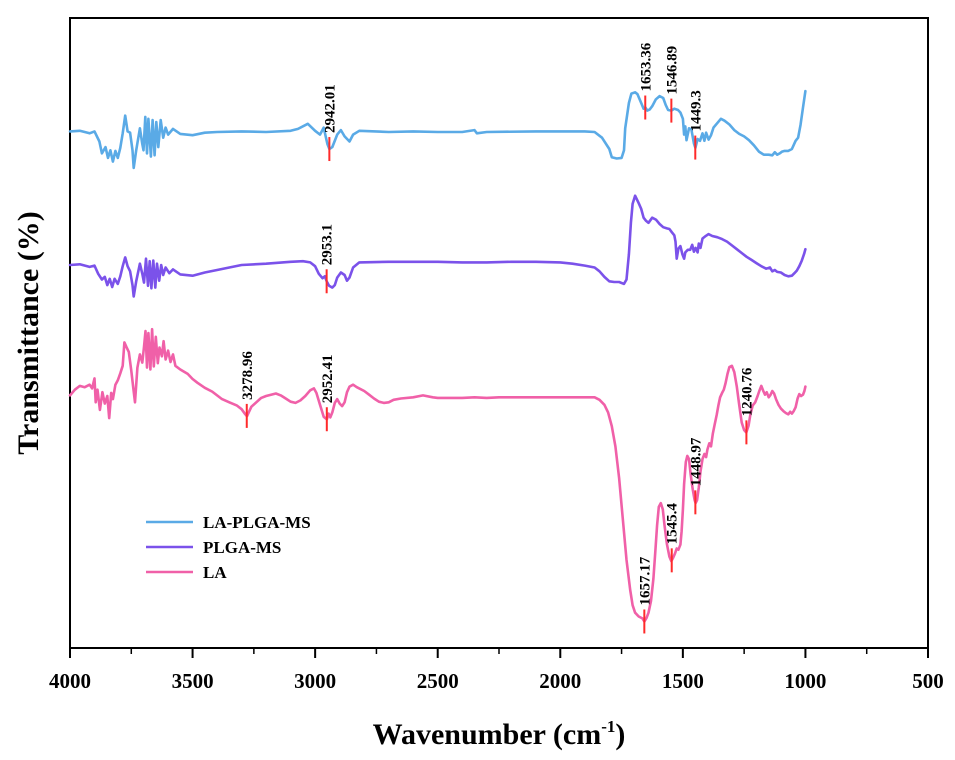  What do you see at coordinates (496, 670) in the screenshot?
I see `x-axis: 4000 3500 3000 2500 2000 1500 1000 500` at bounding box center [496, 670].